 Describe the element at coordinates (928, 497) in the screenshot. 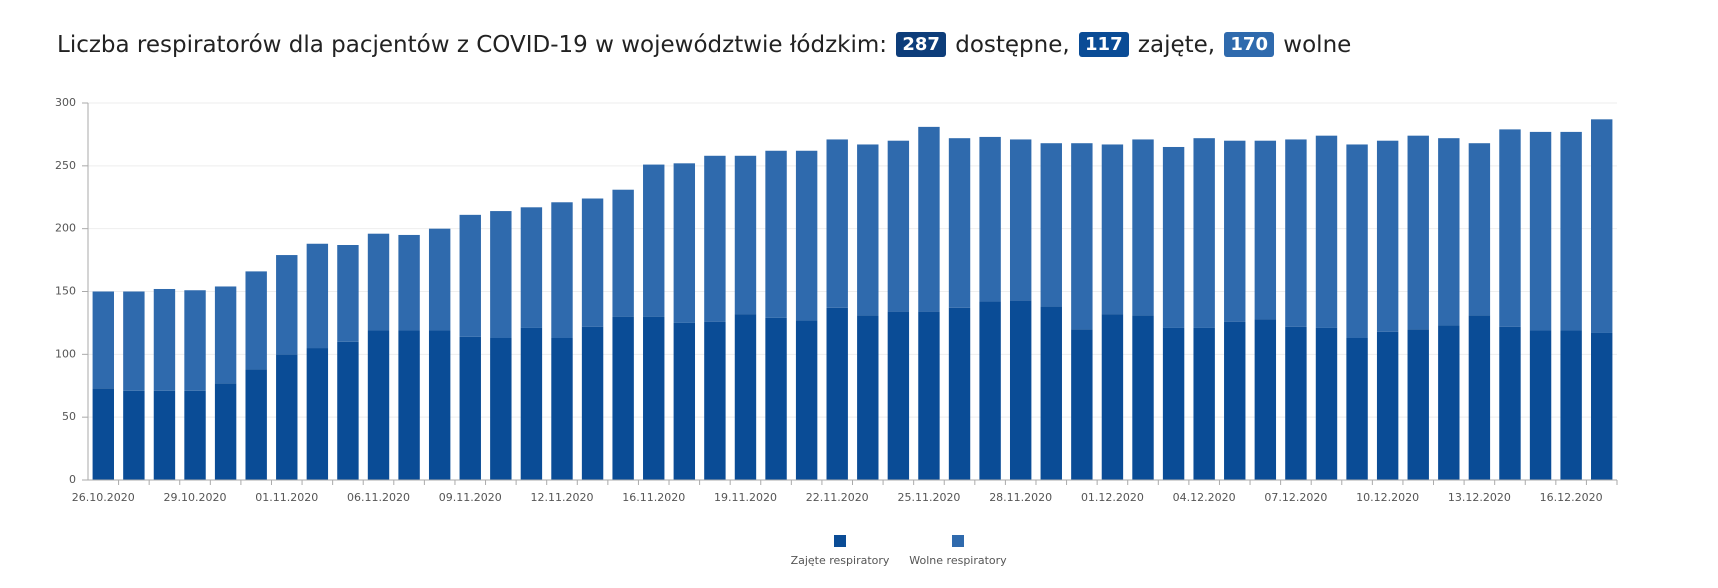

I see `x-tick-label: 25.11.2020` at that location.